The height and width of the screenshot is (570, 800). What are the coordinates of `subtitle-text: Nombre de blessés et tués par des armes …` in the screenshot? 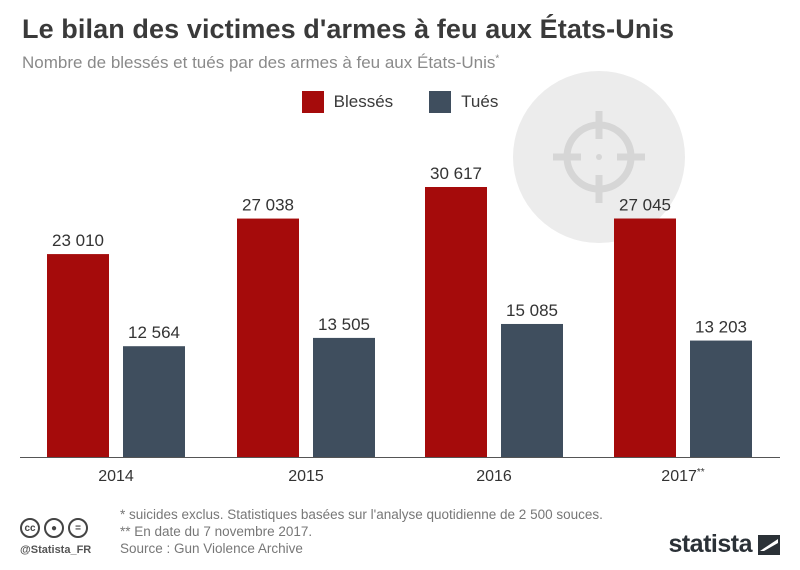 It's located at (259, 62).